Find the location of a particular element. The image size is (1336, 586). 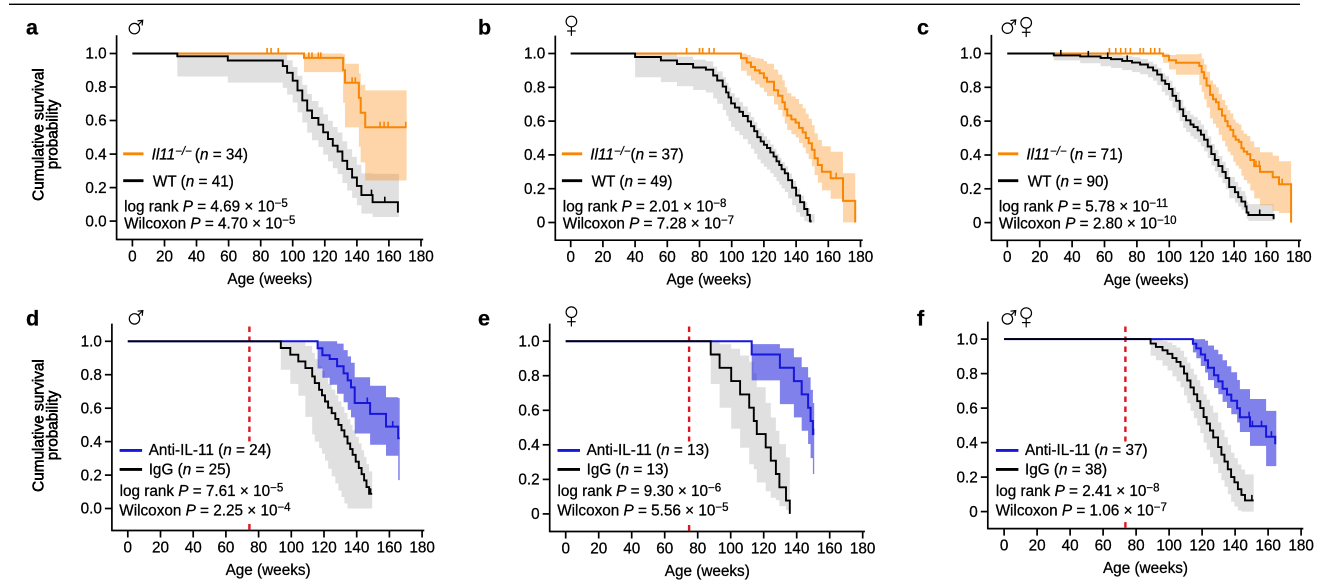

svg-text: Wilcoxon P = 1.06 × 10−7 is located at coordinates (1081, 511).